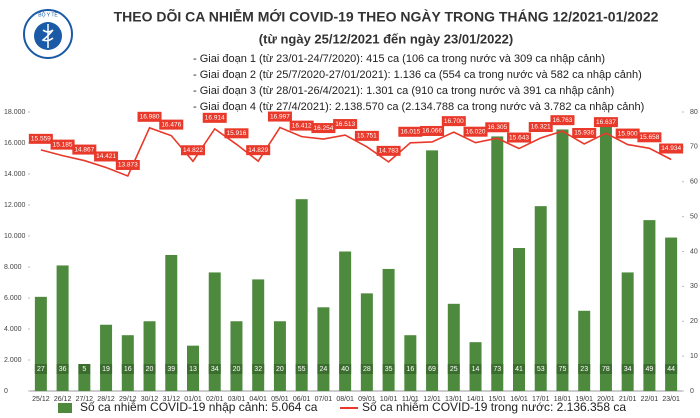 Image resolution: width=700 pixels, height=418 pixels. I want to click on x-tick-label: 23/01, so click(671, 399).